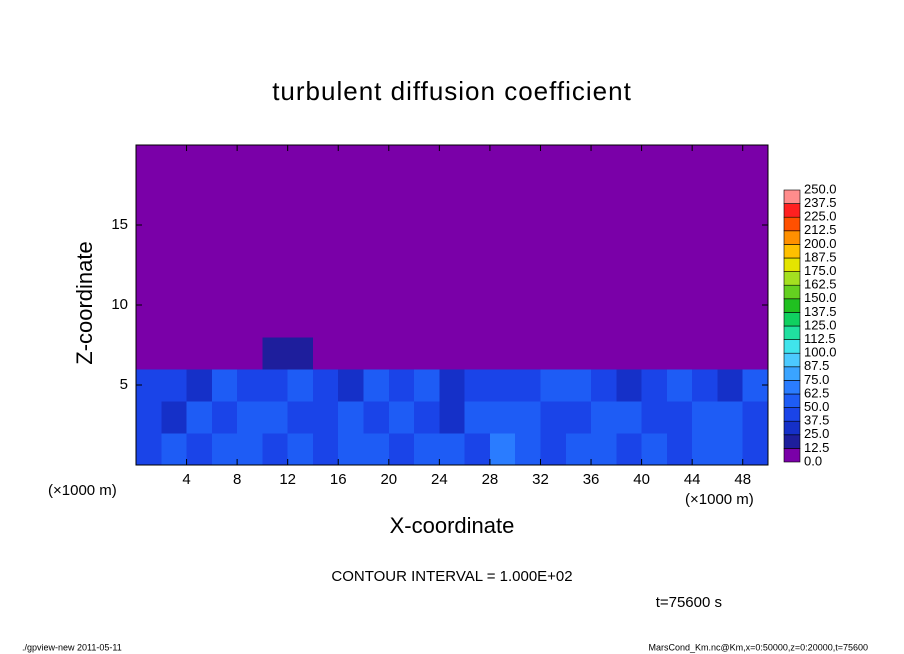  I want to click on colorbar-label: 225.0, so click(820, 216).